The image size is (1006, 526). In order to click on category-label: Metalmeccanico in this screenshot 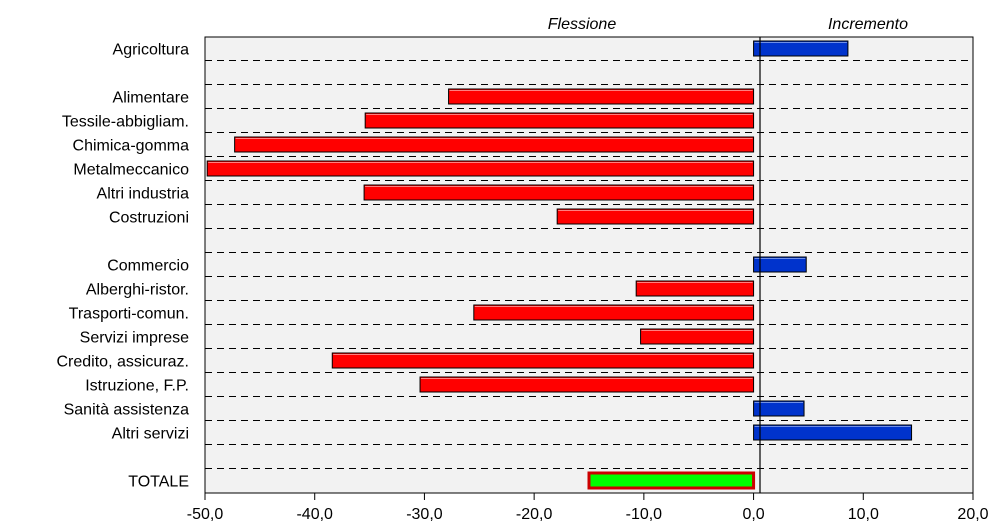, I will do `click(131, 170)`.